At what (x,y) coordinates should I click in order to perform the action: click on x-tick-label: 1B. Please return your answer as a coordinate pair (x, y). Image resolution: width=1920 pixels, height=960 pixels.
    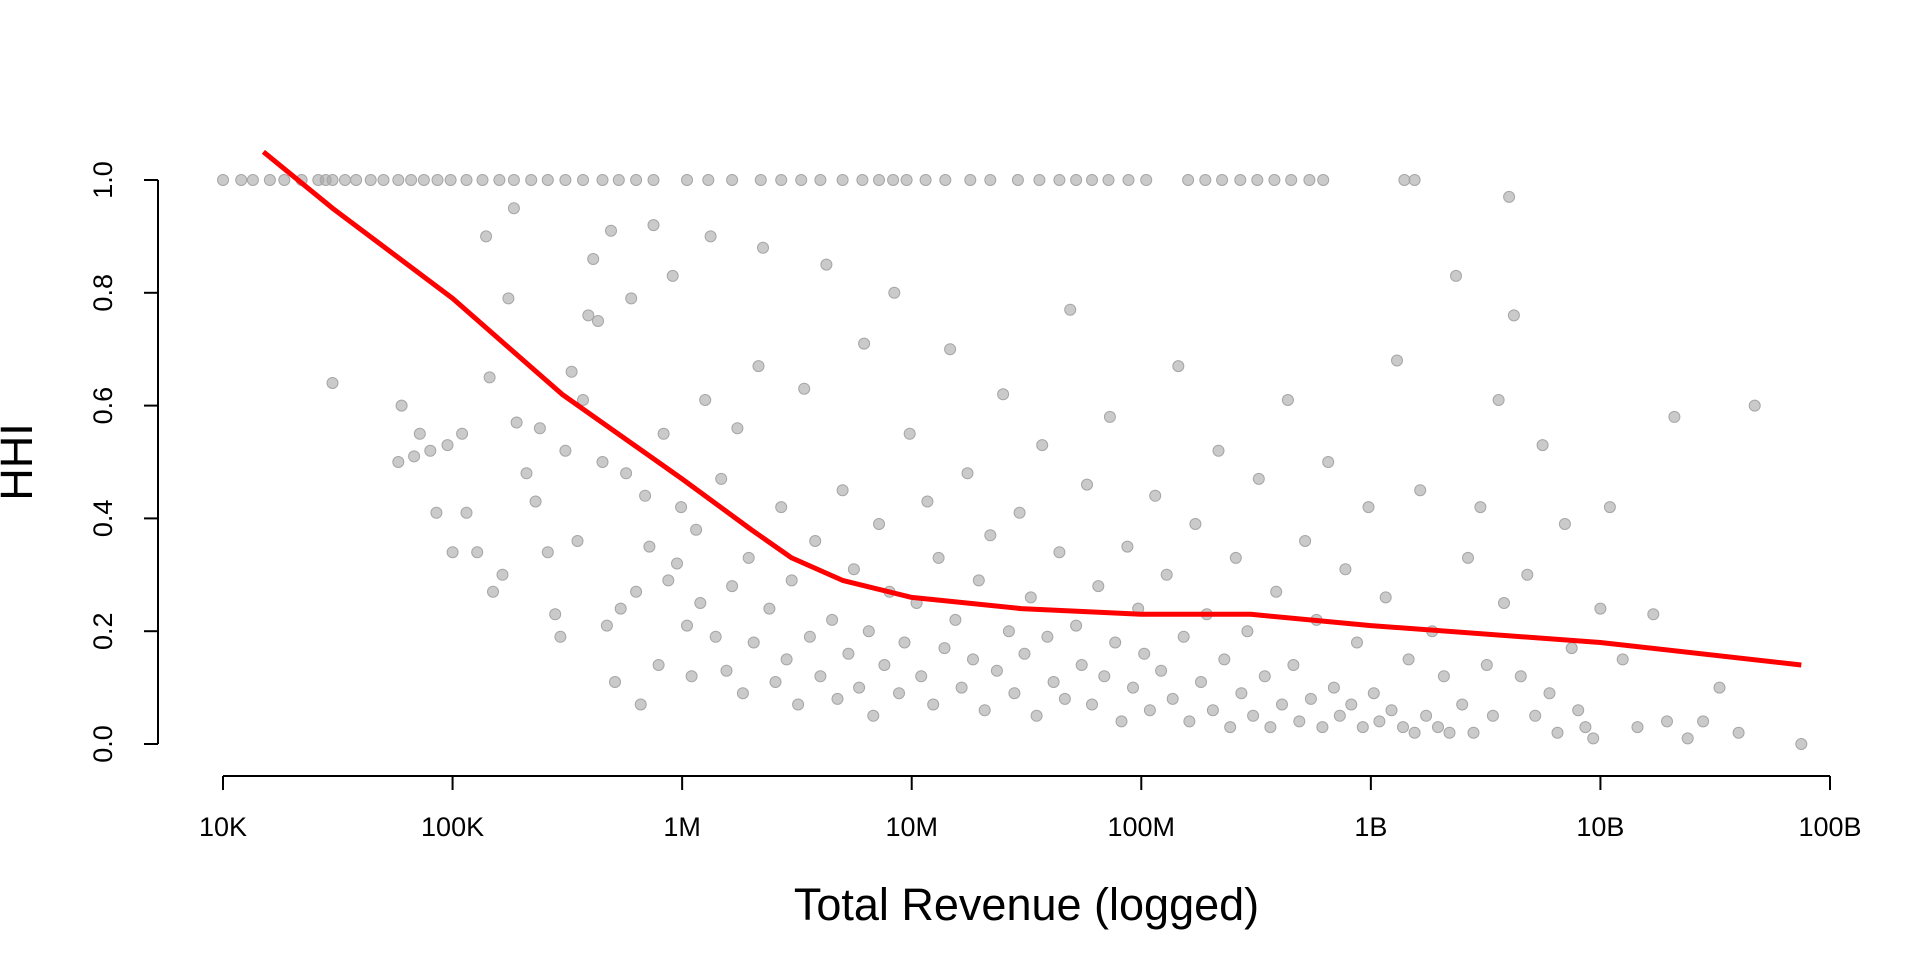
    Looking at the image, I should click on (1370, 827).